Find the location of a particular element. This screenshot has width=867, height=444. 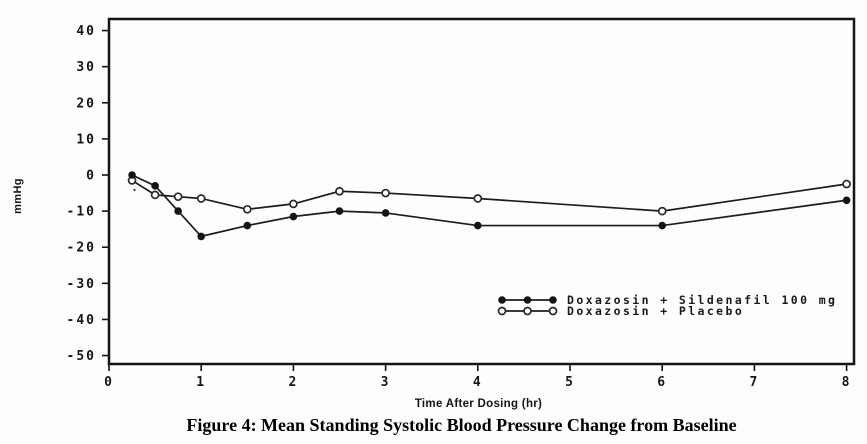

y-tick-label: 0 is located at coordinates (91, 176).